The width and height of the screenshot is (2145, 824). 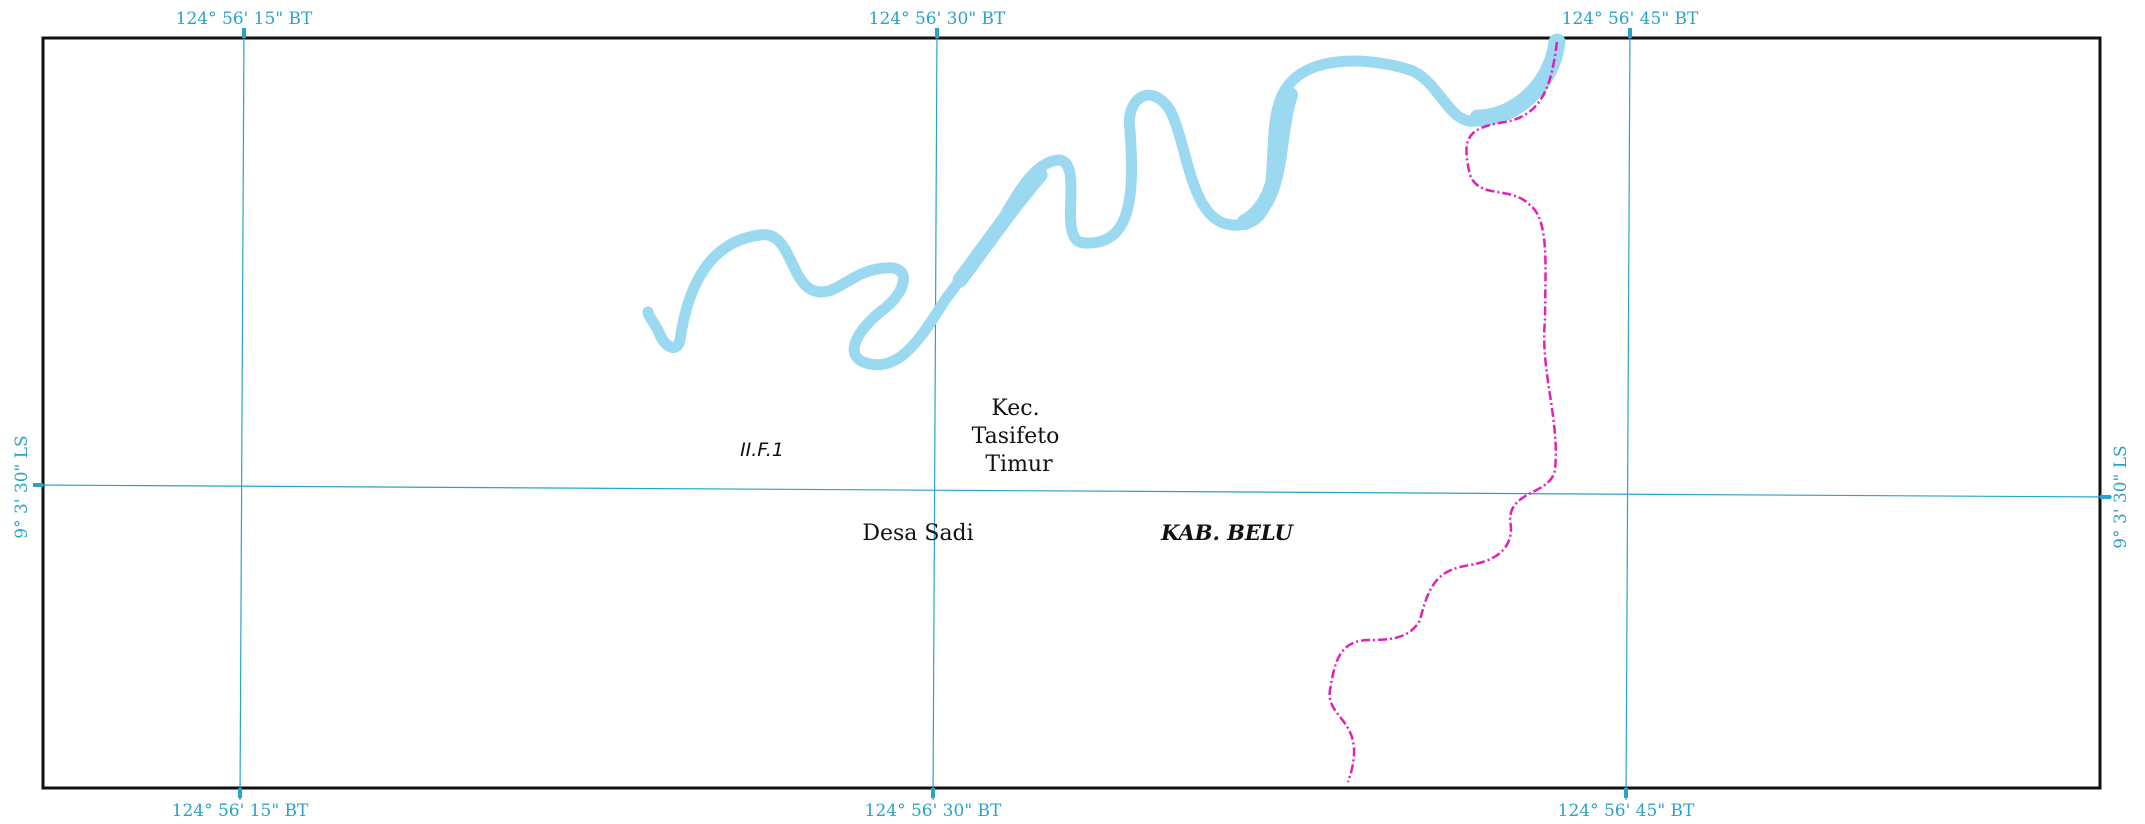 I want to click on desa-label: Desa Sadi, so click(x=917, y=533).